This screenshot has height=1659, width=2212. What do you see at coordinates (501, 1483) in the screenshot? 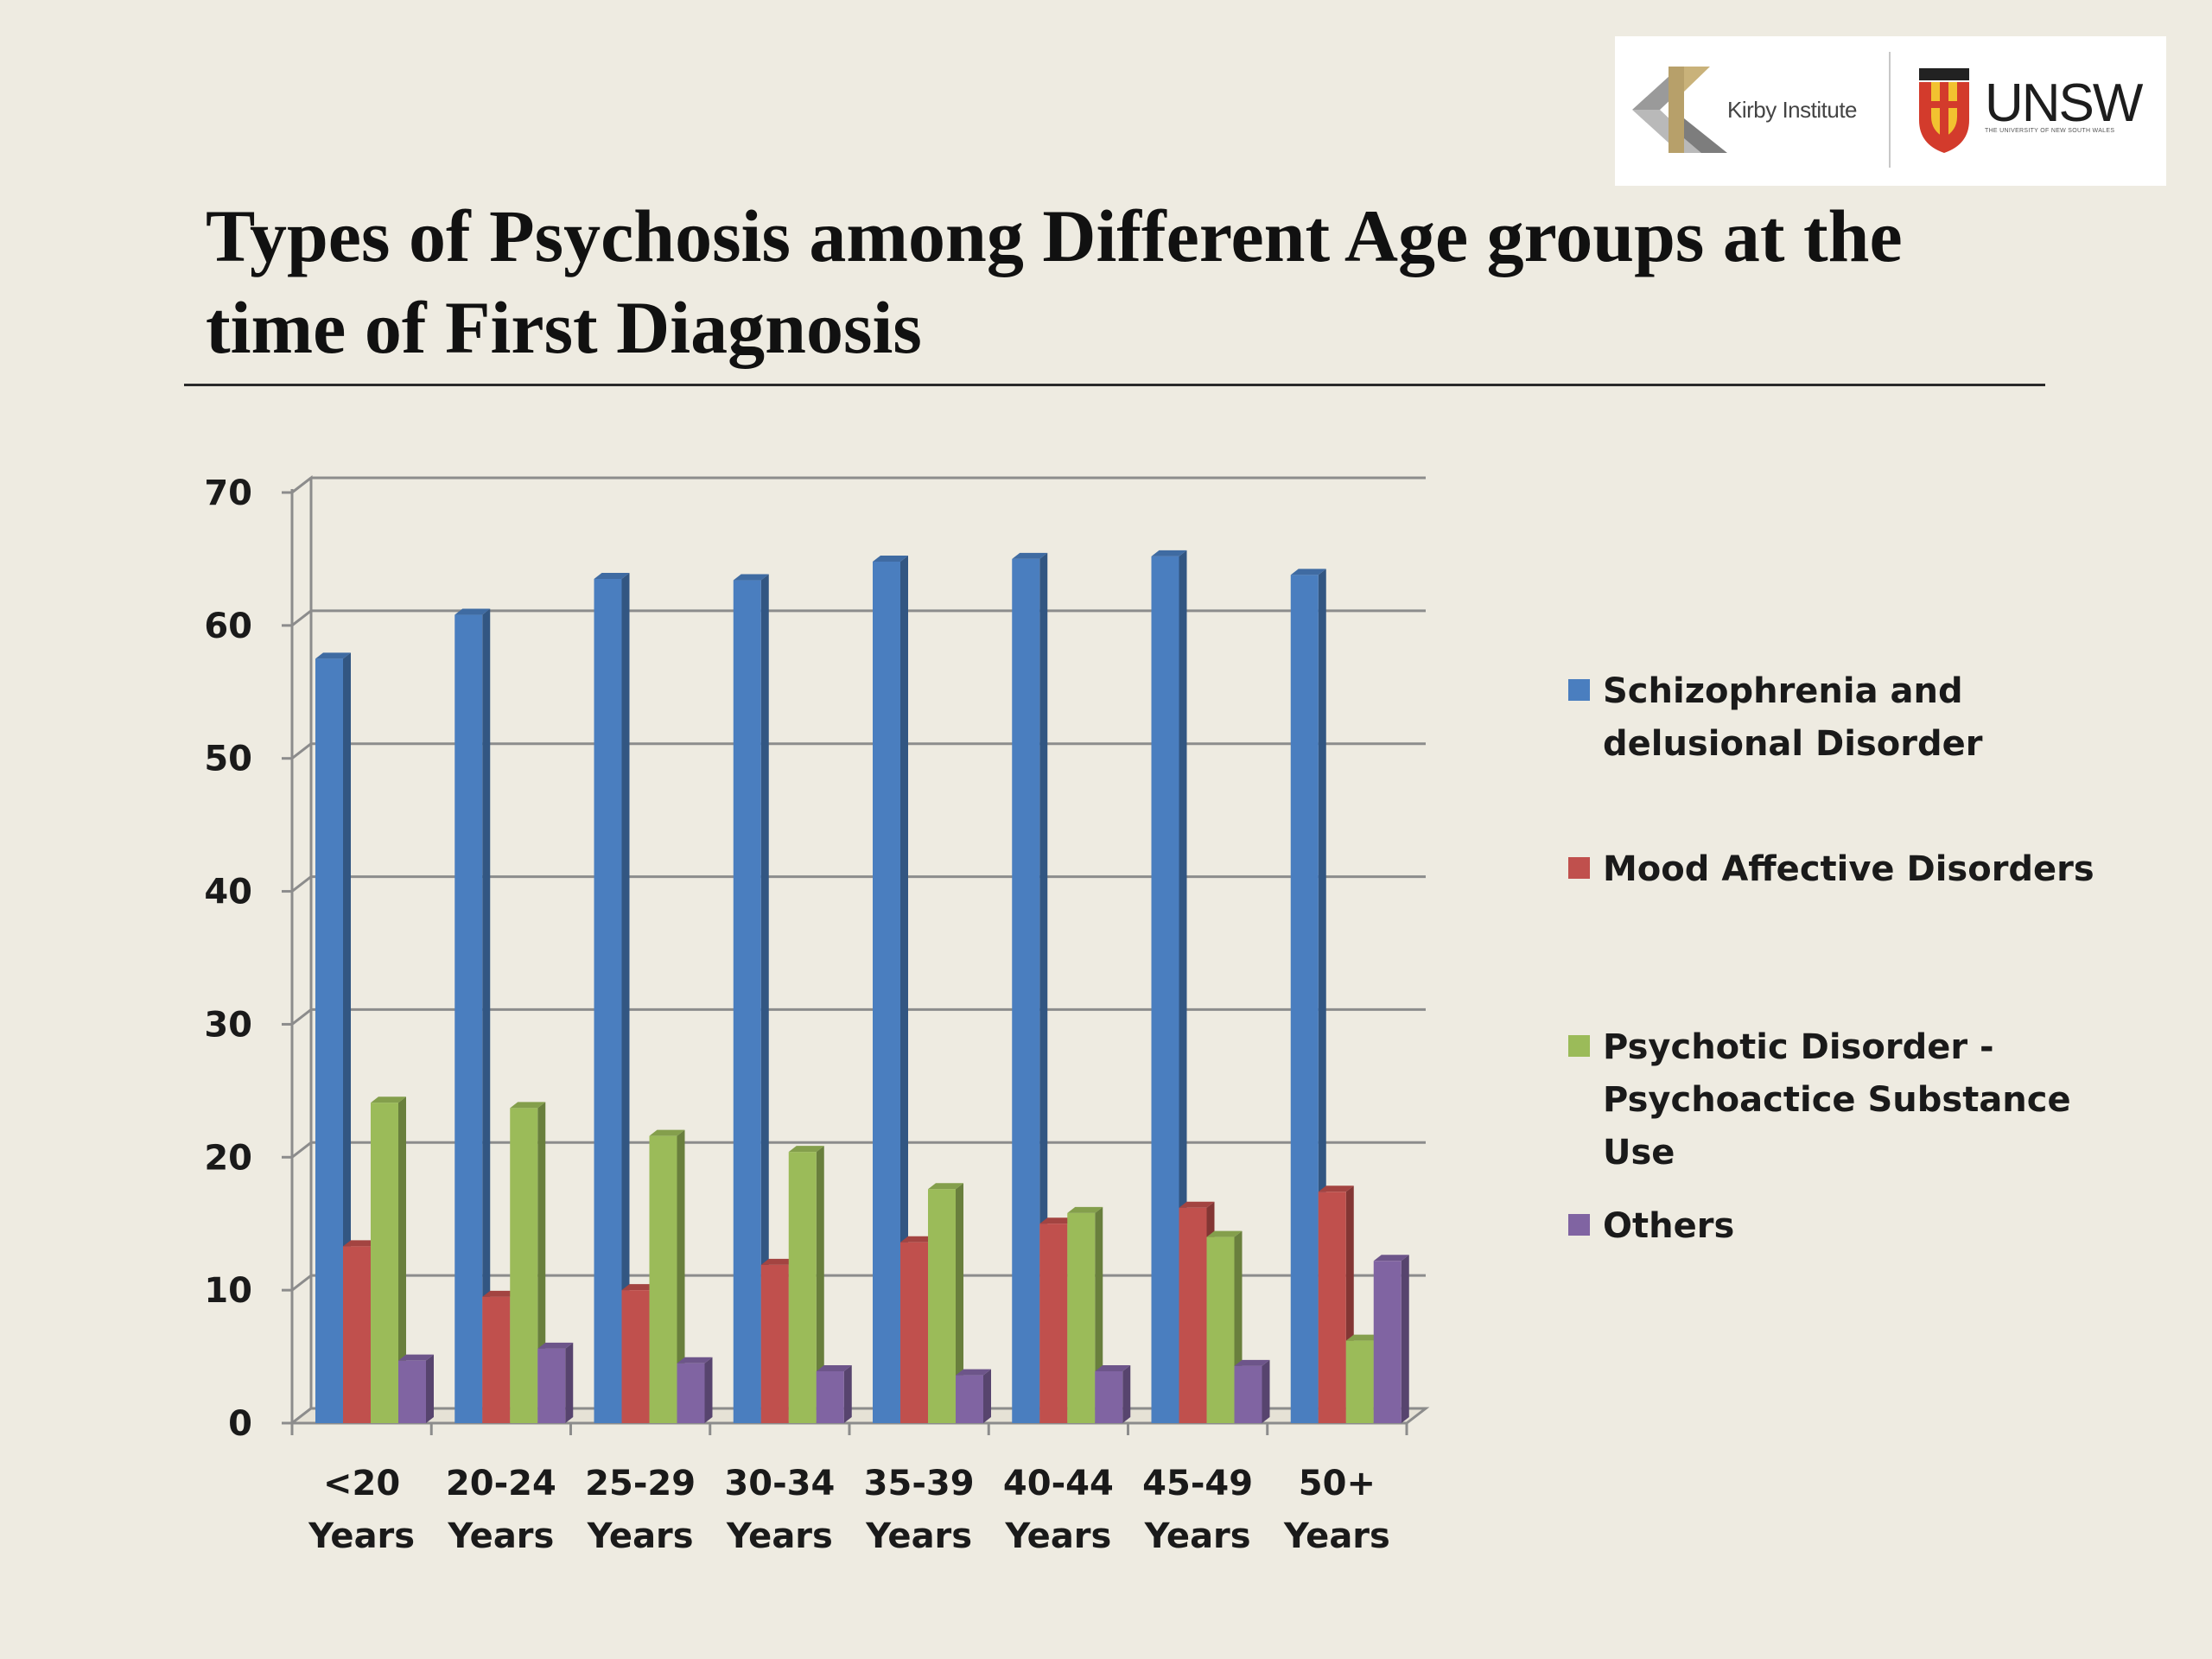
I see `x-tick-label: 20-24` at bounding box center [501, 1483].